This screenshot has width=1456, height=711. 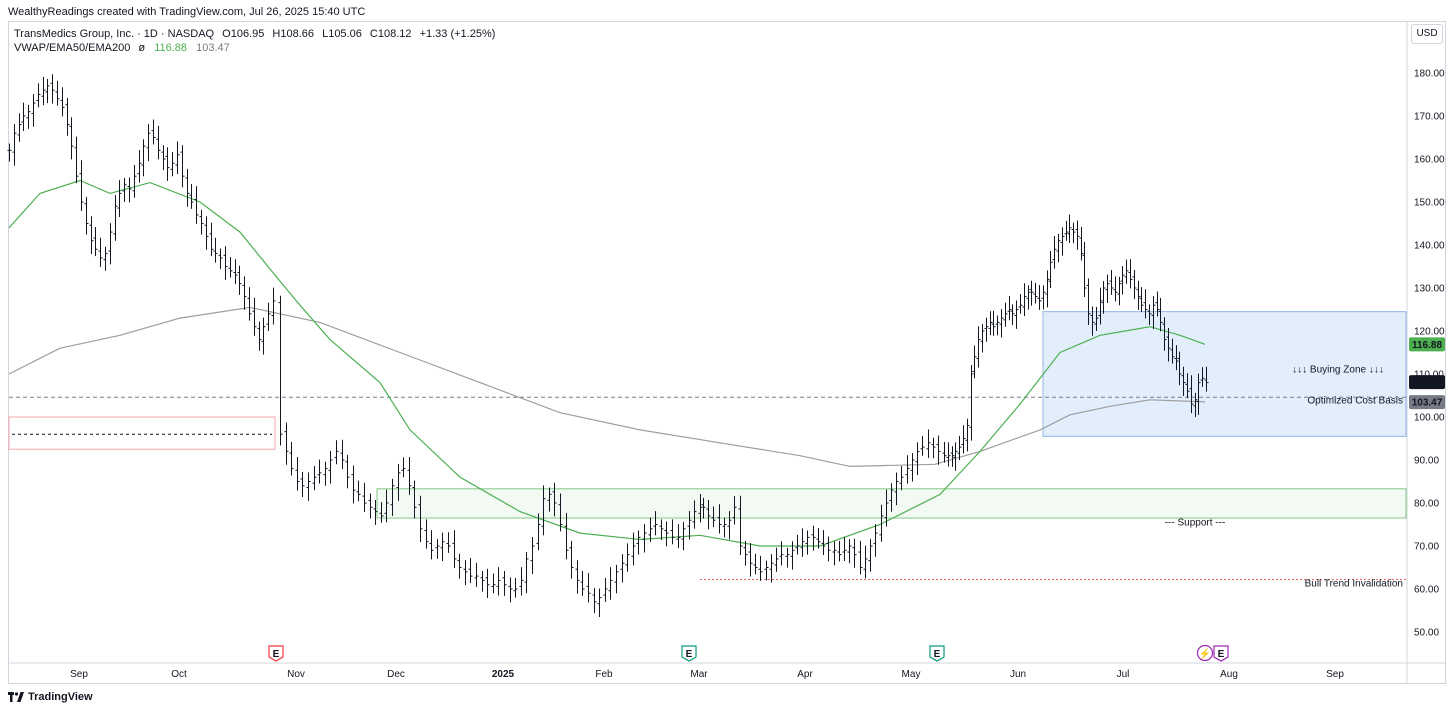 I want to click on indicator-name: VWAP/EMA50/EMA200, so click(x=72, y=48).